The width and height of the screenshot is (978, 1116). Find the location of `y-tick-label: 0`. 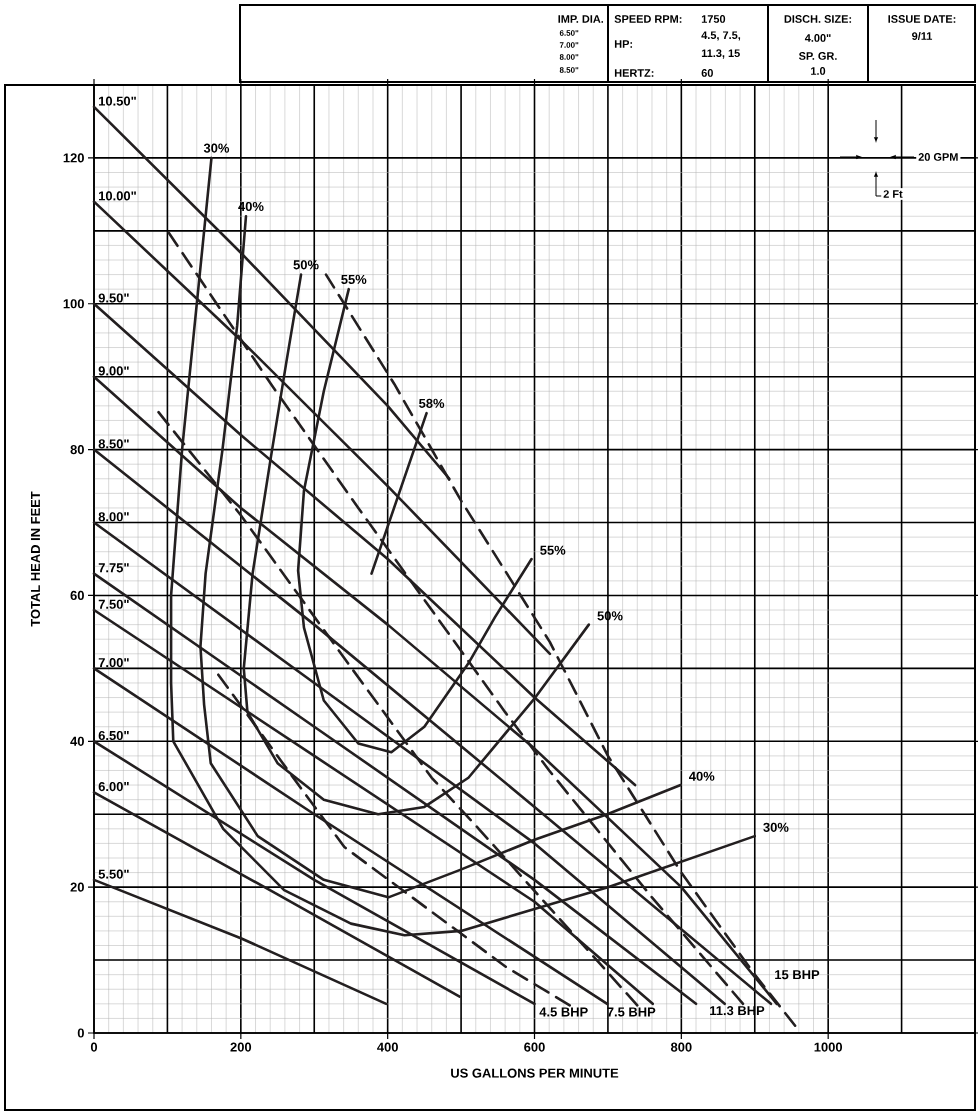

y-tick-label: 0 is located at coordinates (80, 1033).